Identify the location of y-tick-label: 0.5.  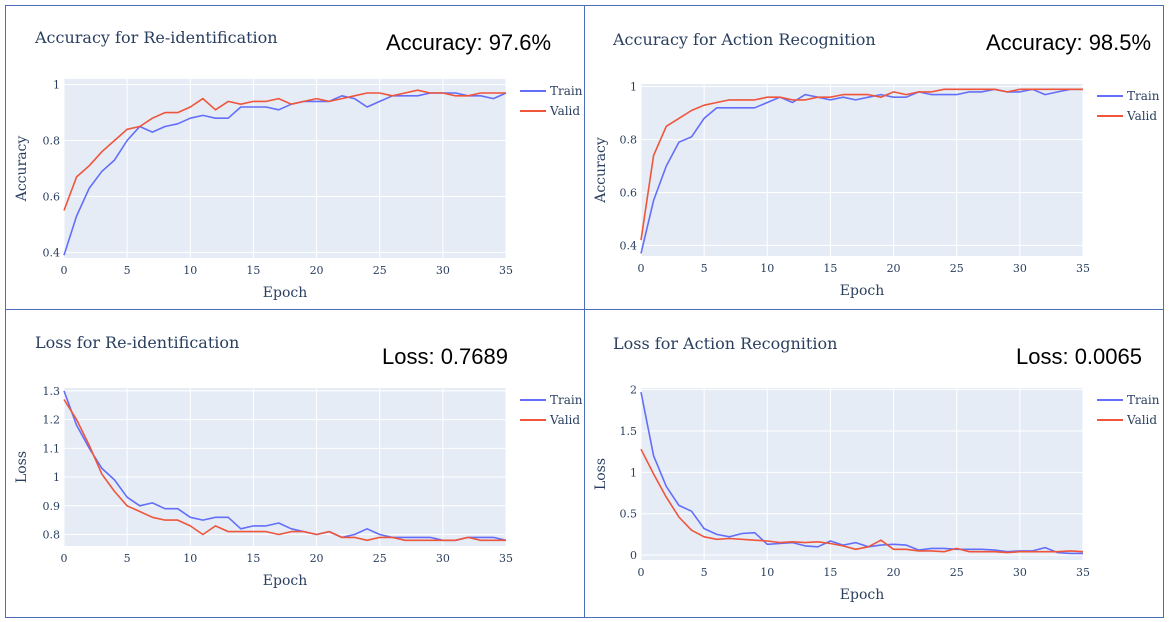
(629, 514).